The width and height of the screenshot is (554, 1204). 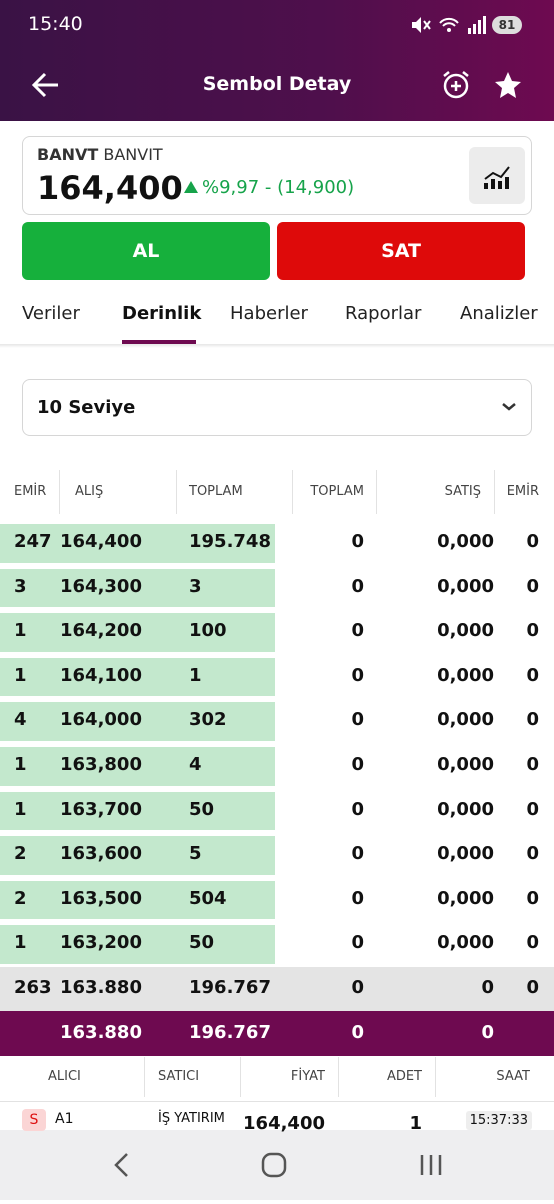 I want to click on depth-cell: 163,500, so click(x=101, y=898).